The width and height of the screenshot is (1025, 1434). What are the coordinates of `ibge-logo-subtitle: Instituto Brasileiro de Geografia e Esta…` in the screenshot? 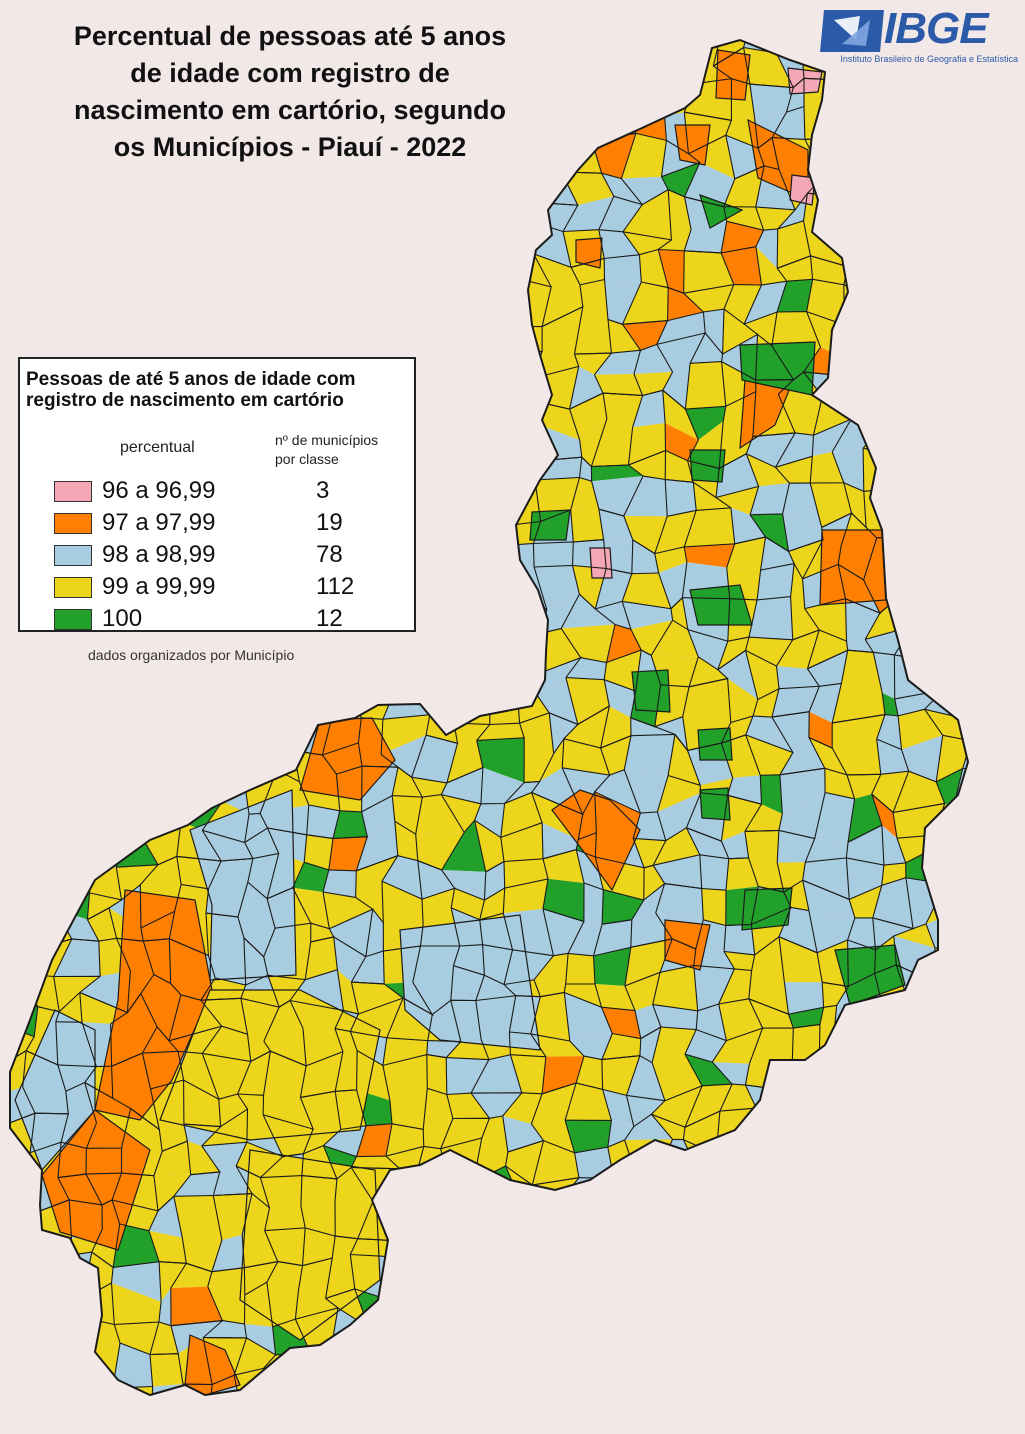 It's located at (929, 59).